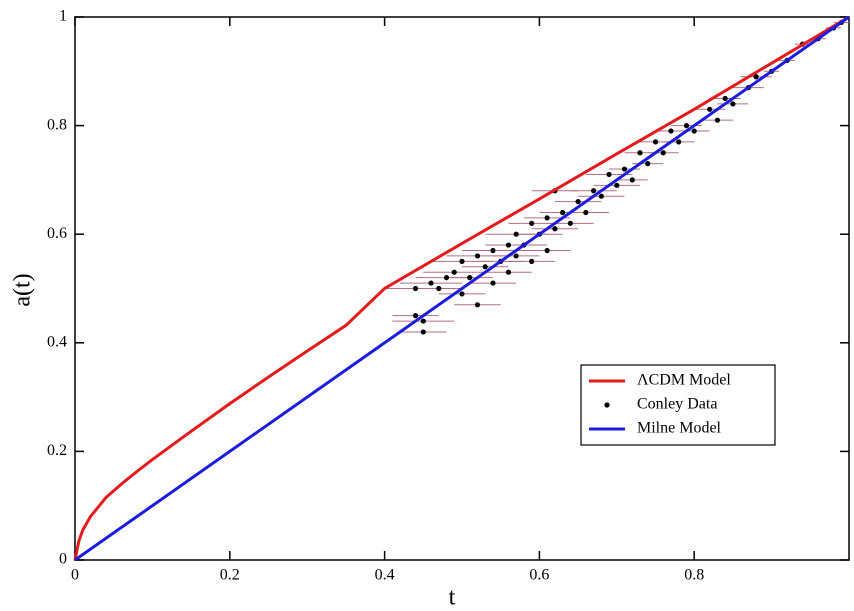  Describe the element at coordinates (694, 575) in the screenshot. I see `x-tick-label: 0.8` at that location.